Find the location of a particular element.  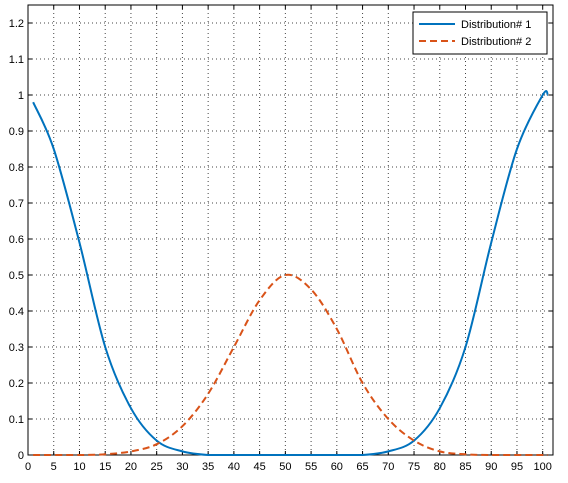

y-tick-label: 0.6 is located at coordinates (16, 240).